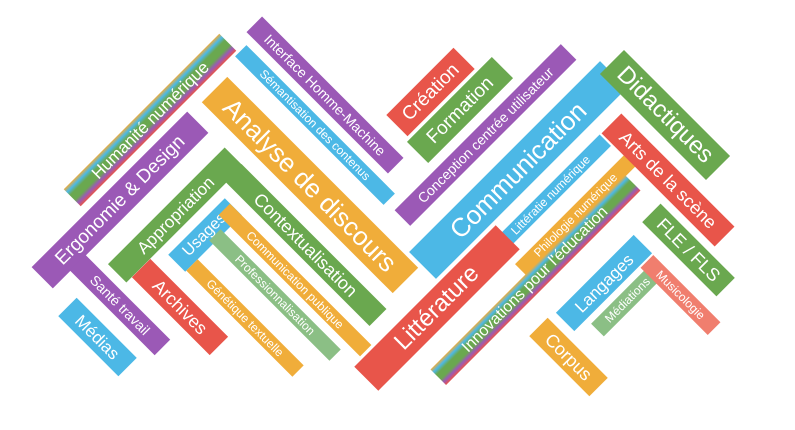 The image size is (795, 430). I want to click on tag-corpus: Corpus, so click(568, 357).